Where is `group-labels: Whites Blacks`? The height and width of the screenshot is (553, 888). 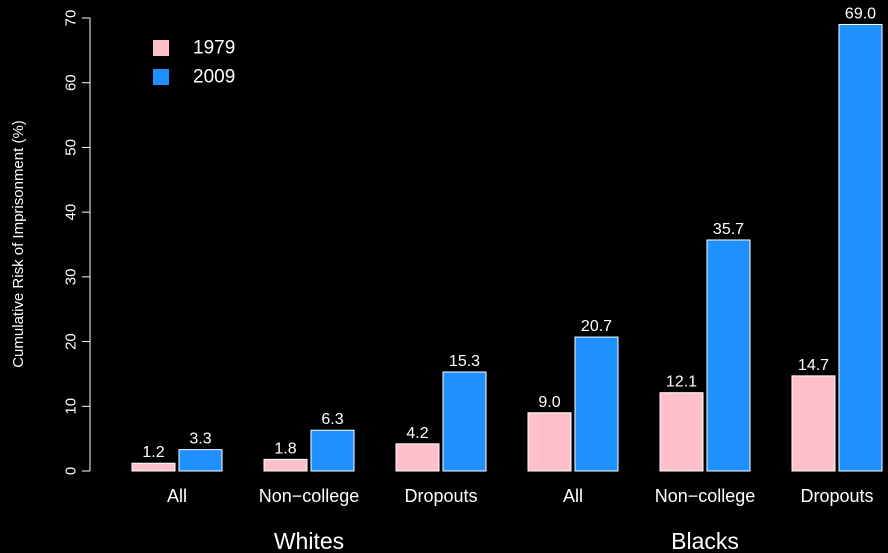
group-labels: Whites Blacks is located at coordinates (506, 540).